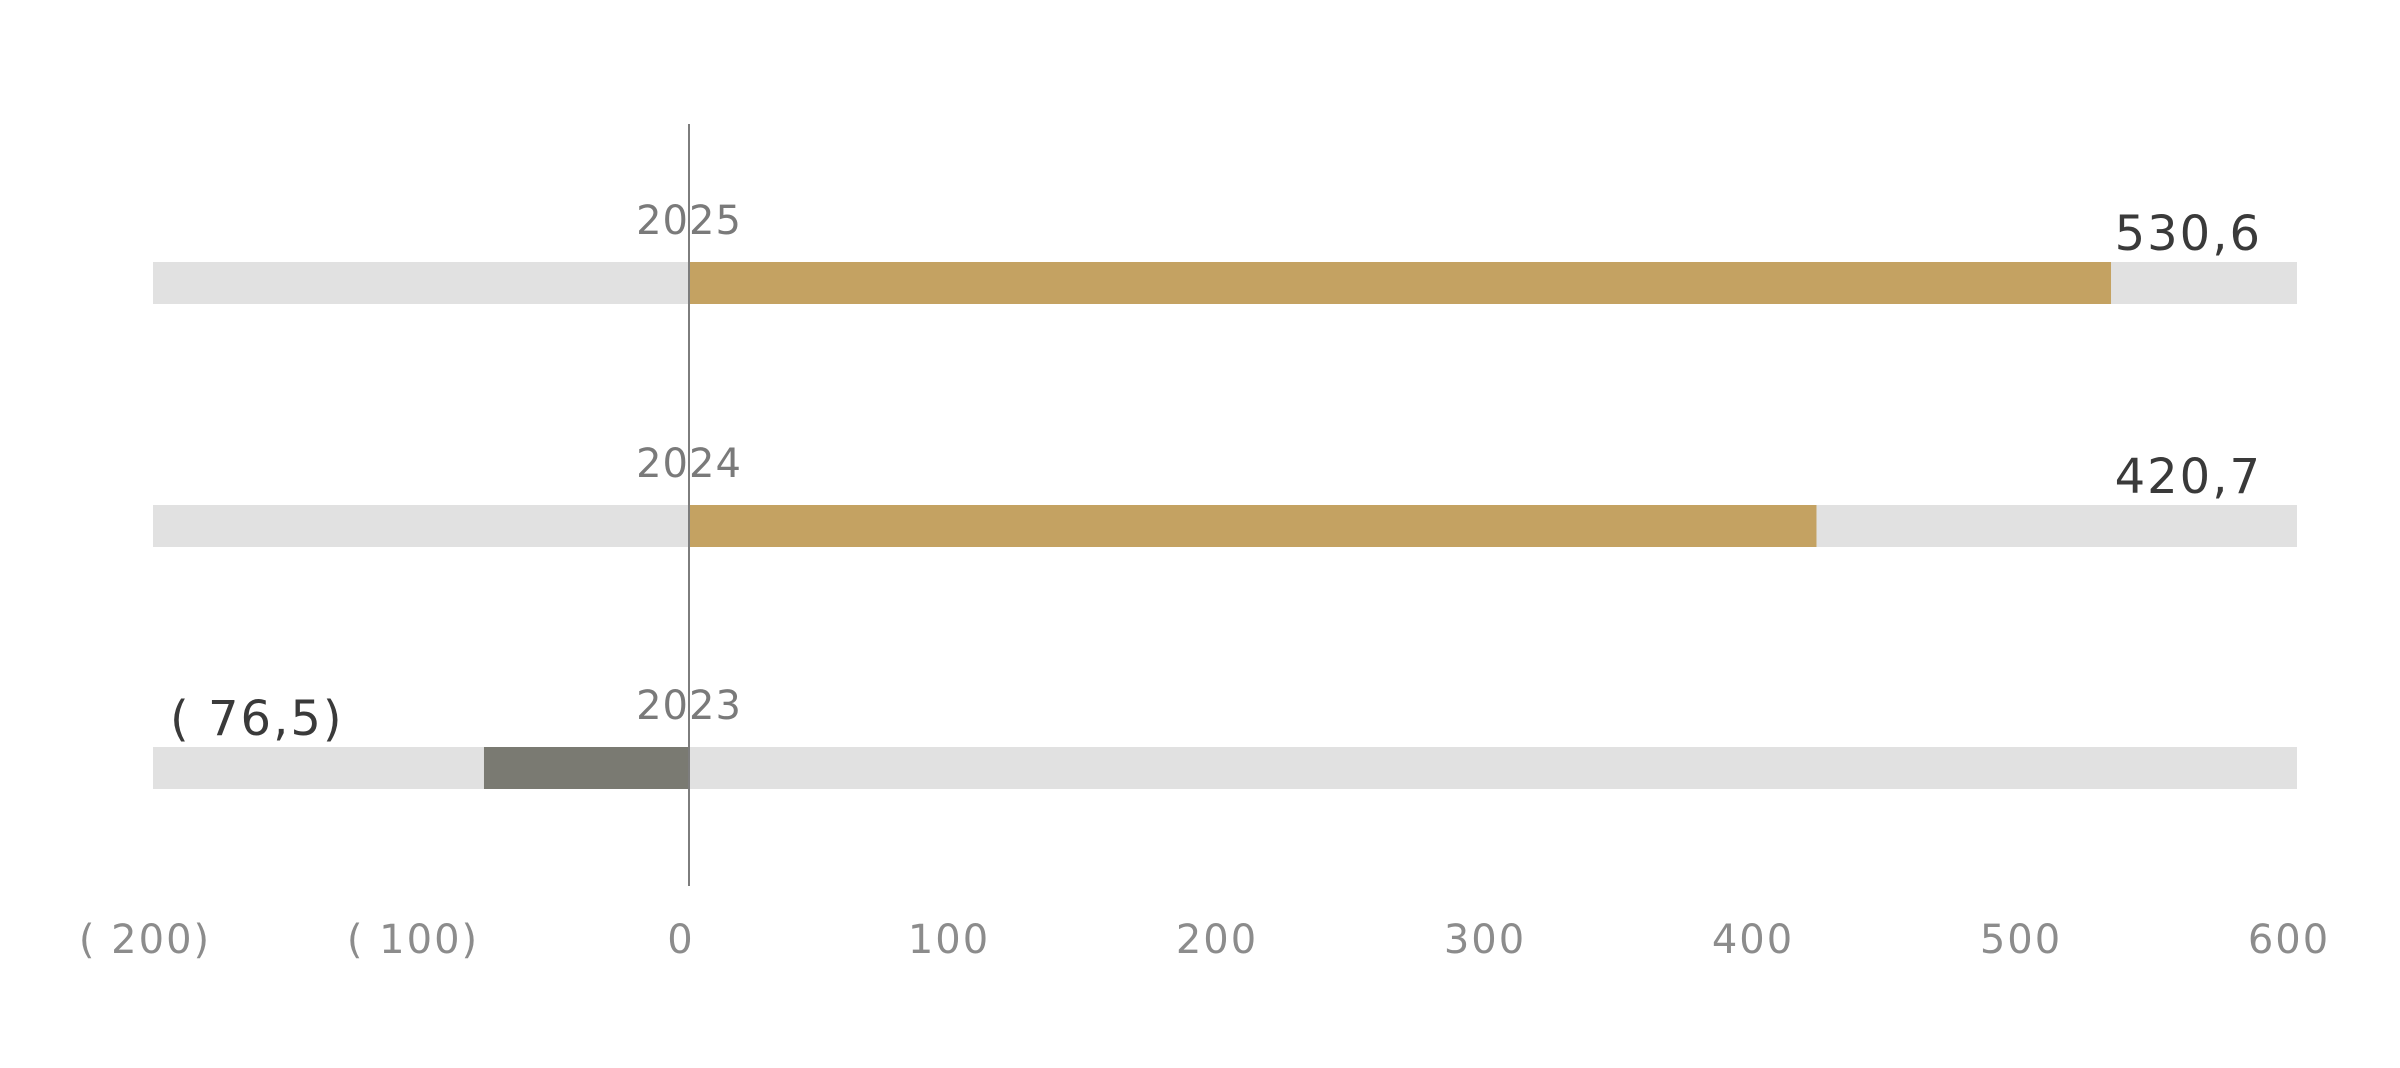 This screenshot has width=2400, height=1068. What do you see at coordinates (1485, 940) in the screenshot?
I see `x-tick-label: 300` at bounding box center [1485, 940].